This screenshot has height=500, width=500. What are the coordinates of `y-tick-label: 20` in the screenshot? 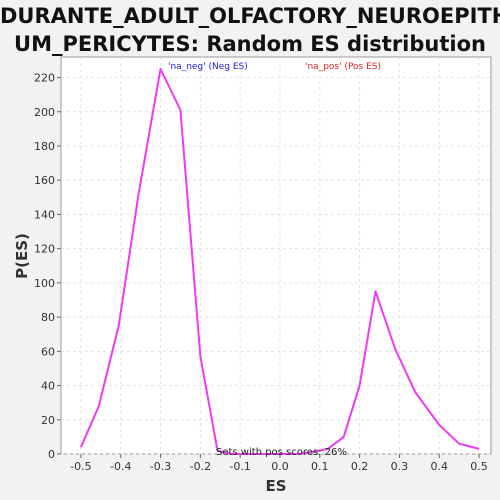 It's located at (48, 420).